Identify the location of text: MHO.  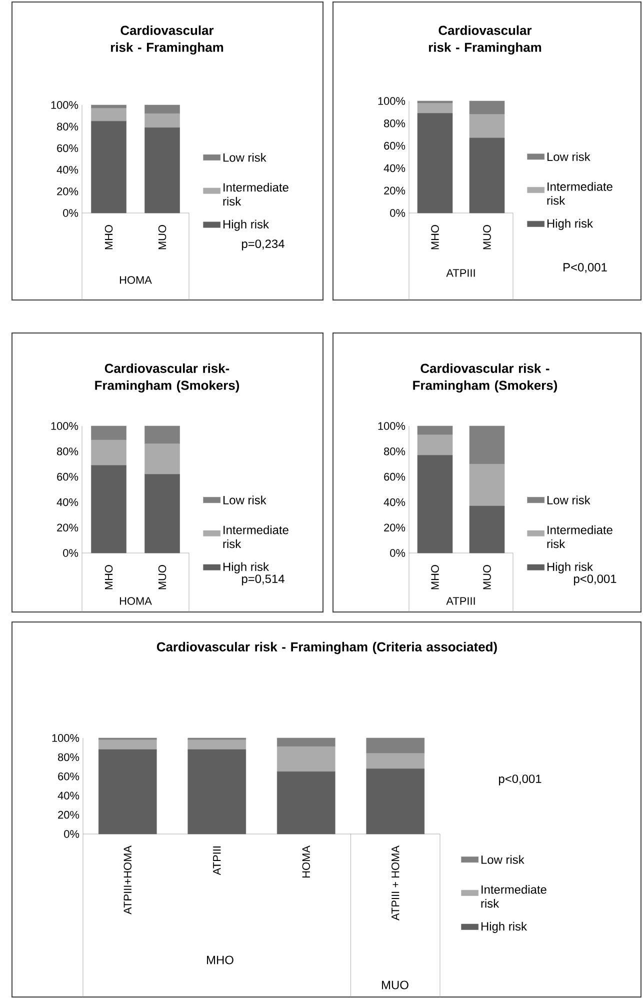
(220, 960).